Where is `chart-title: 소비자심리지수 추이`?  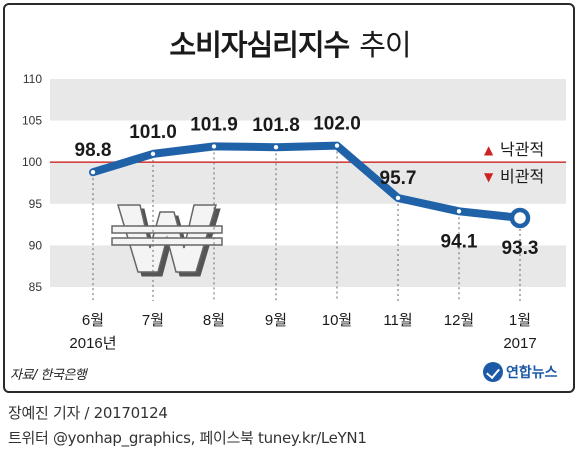 chart-title: 소비자심리지수 추이 is located at coordinates (290, 43).